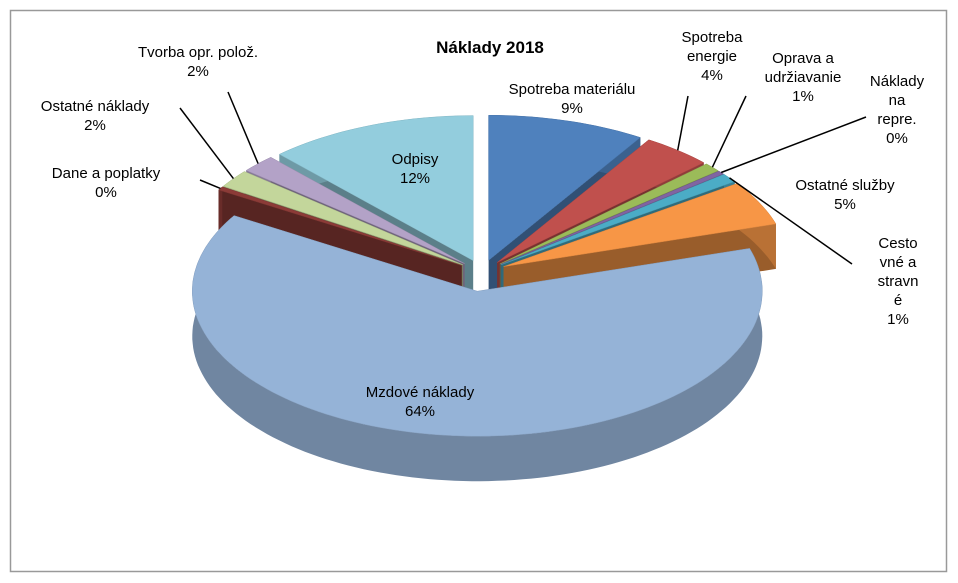 The height and width of the screenshot is (583, 958). Describe the element at coordinates (95, 106) in the screenshot. I see `label-name: Ostatné náklady` at that location.